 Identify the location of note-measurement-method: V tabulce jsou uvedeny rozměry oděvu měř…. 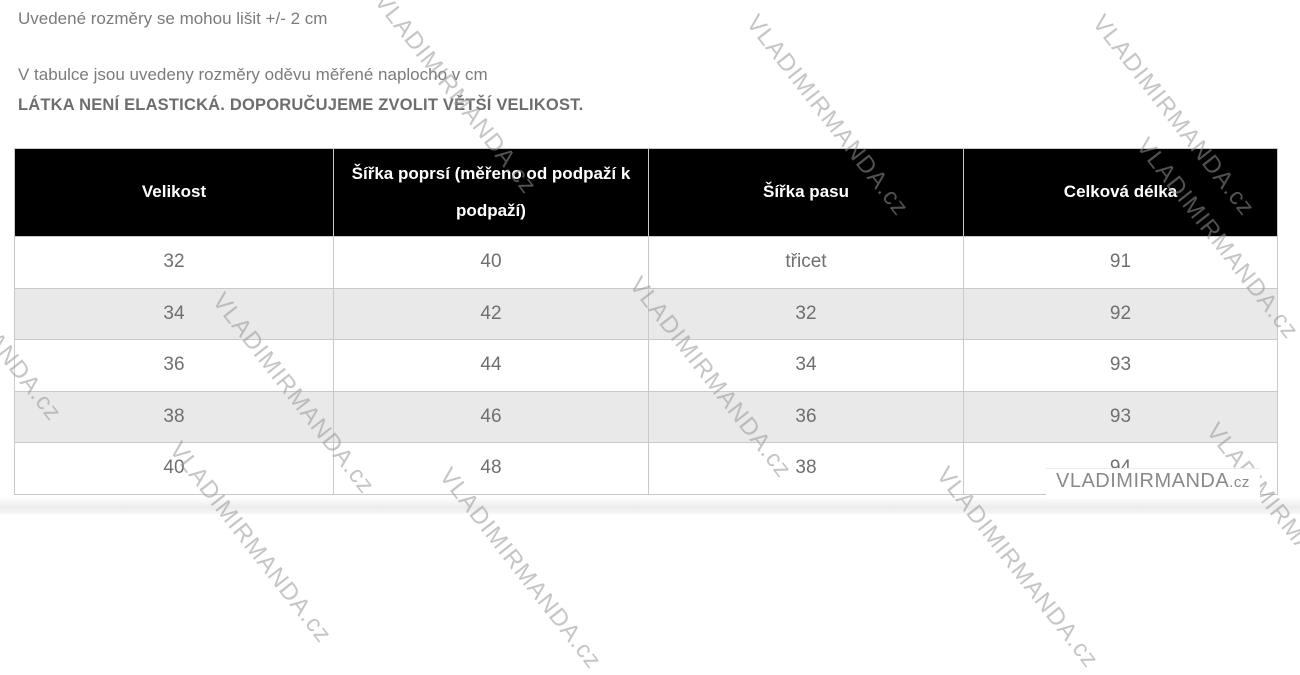
(253, 74).